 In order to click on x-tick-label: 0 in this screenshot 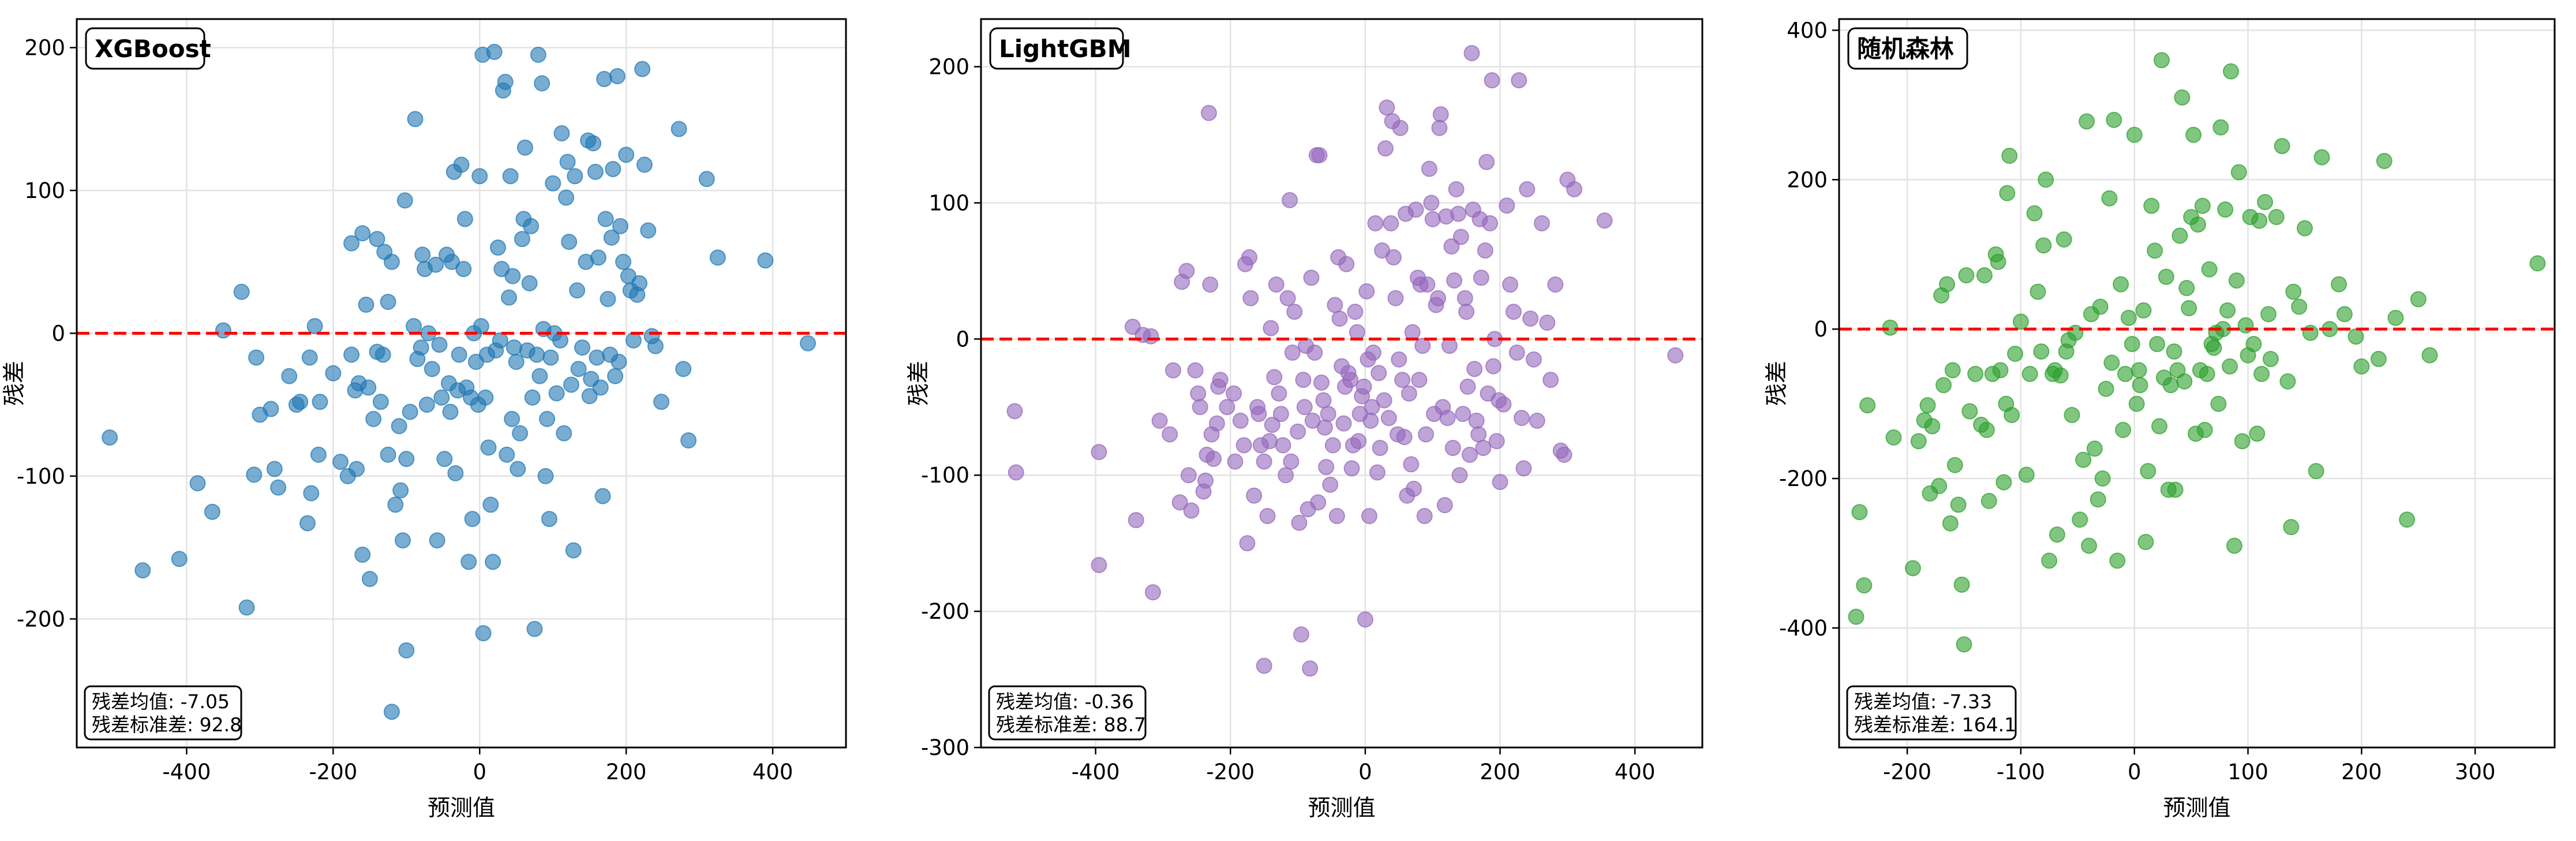, I will do `click(479, 772)`.